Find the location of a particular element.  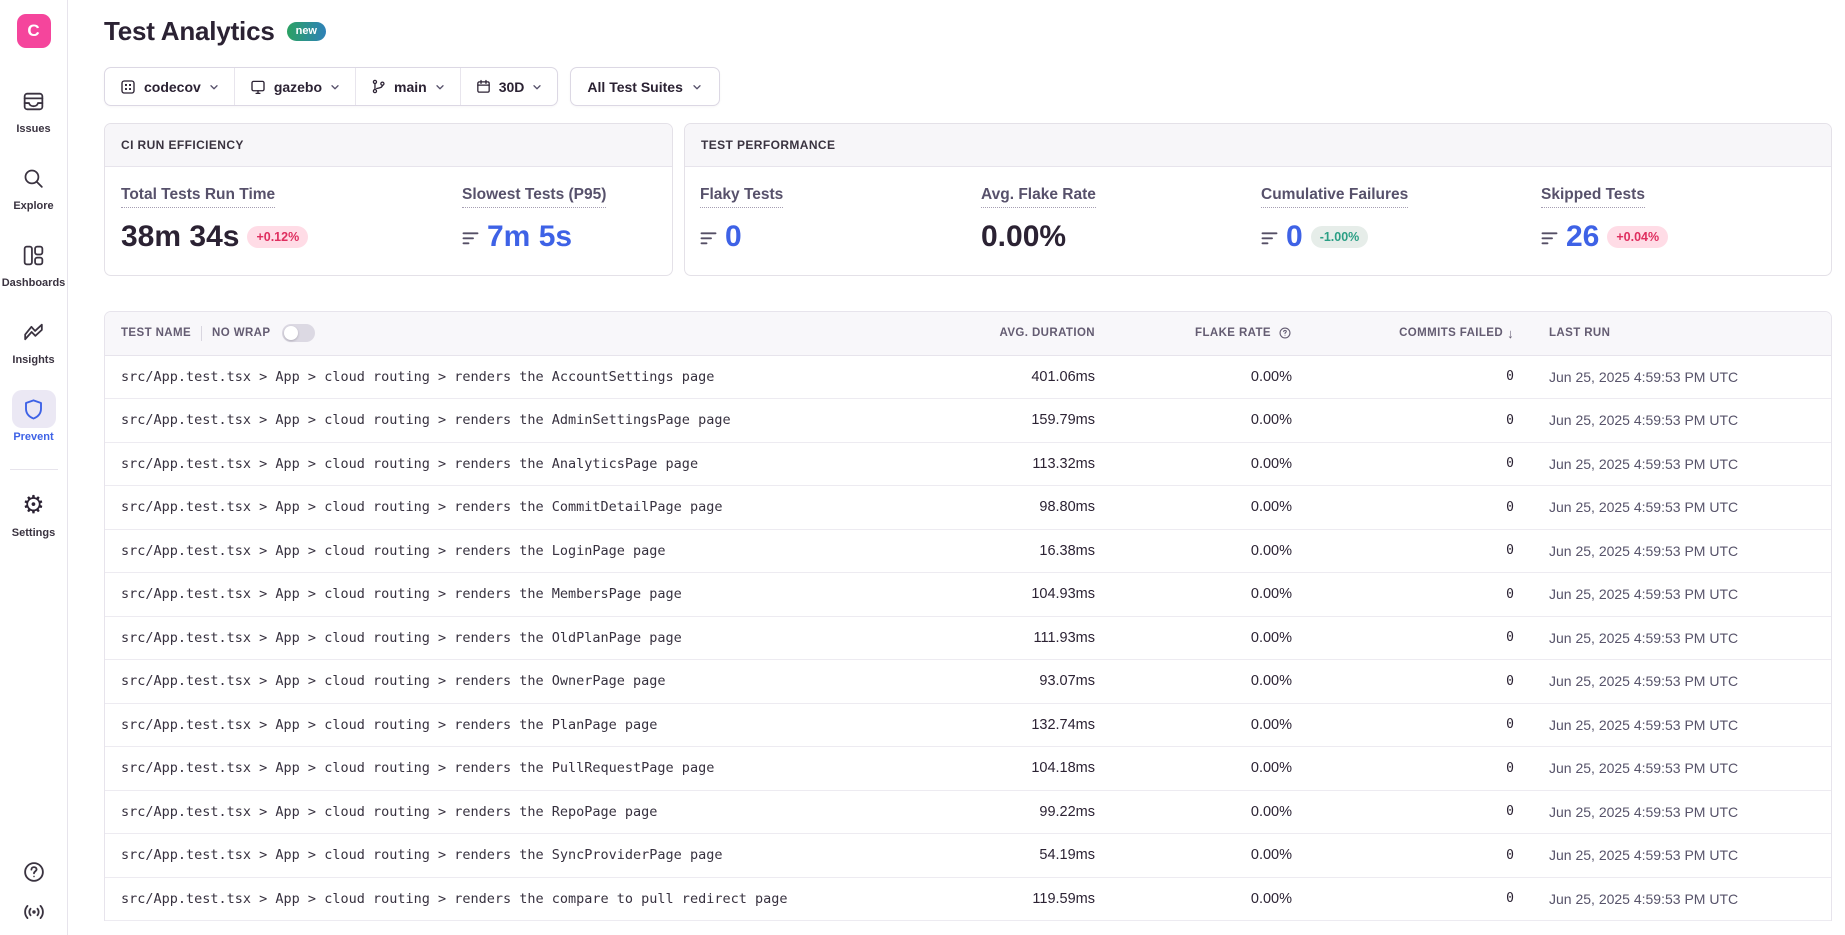

test-suites-dropdown: All Test Suites is located at coordinates (645, 86).